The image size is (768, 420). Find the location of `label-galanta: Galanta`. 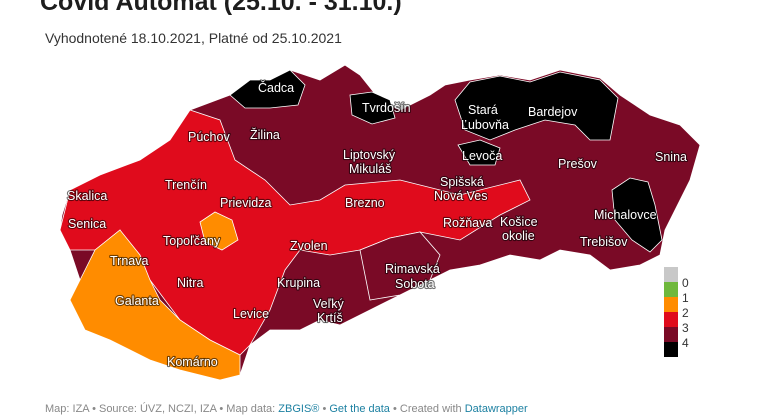

label-galanta: Galanta is located at coordinates (137, 301).